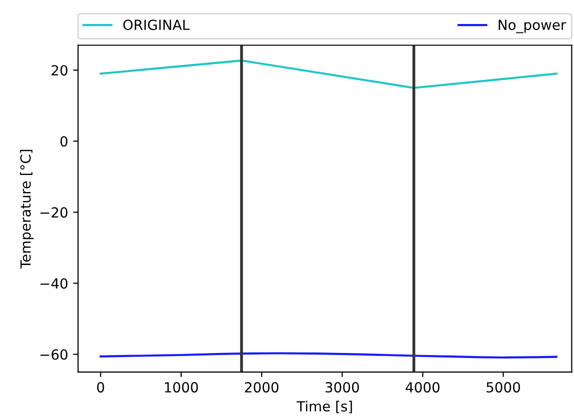  I want to click on x-tick-label: 1000, so click(181, 387).